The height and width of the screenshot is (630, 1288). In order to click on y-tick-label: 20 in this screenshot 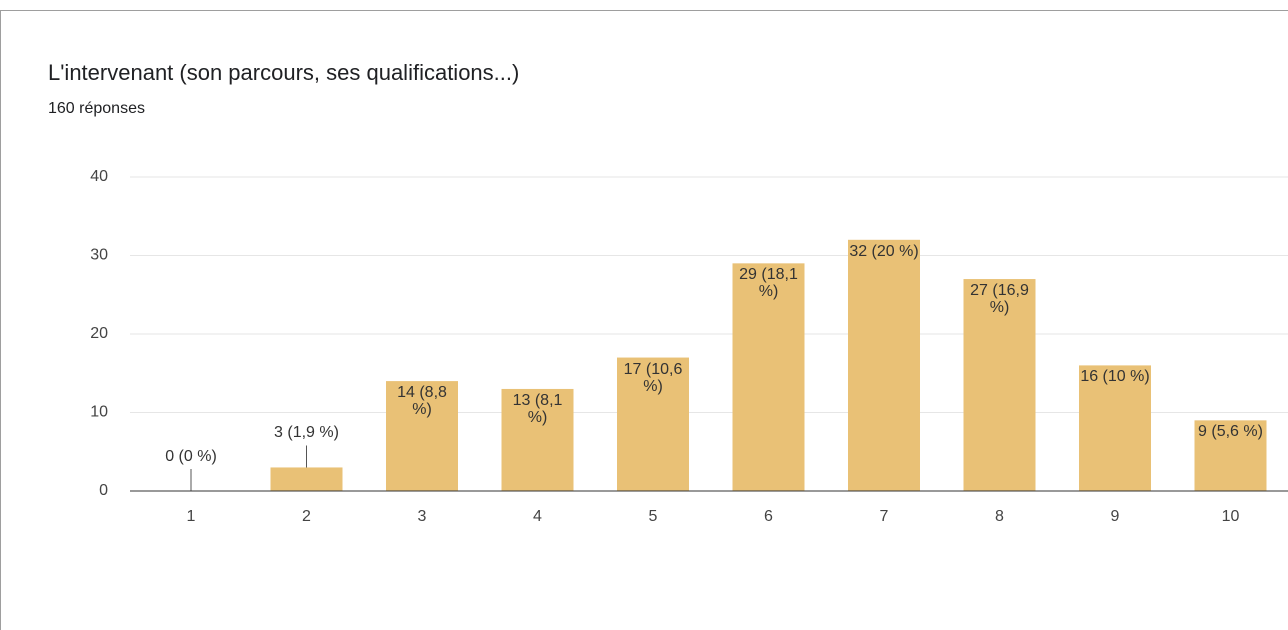, I will do `click(99, 333)`.